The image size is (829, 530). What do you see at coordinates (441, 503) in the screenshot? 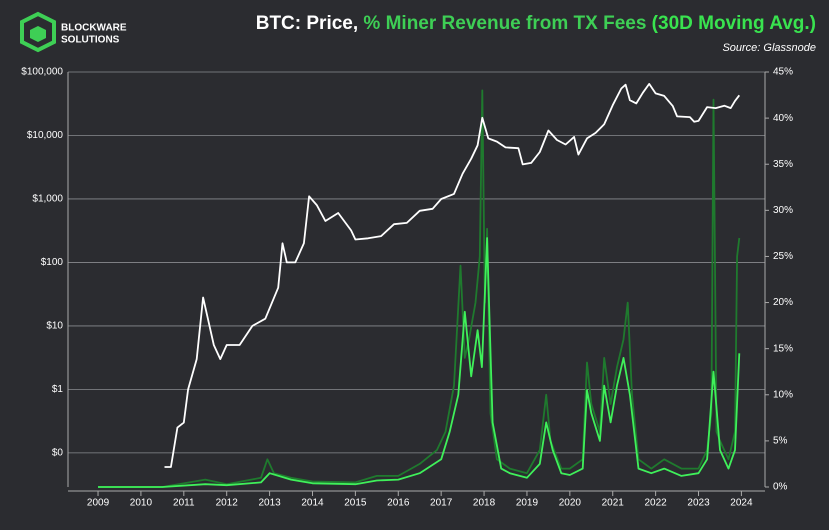
I see `x-tick-label: 2017` at bounding box center [441, 503].